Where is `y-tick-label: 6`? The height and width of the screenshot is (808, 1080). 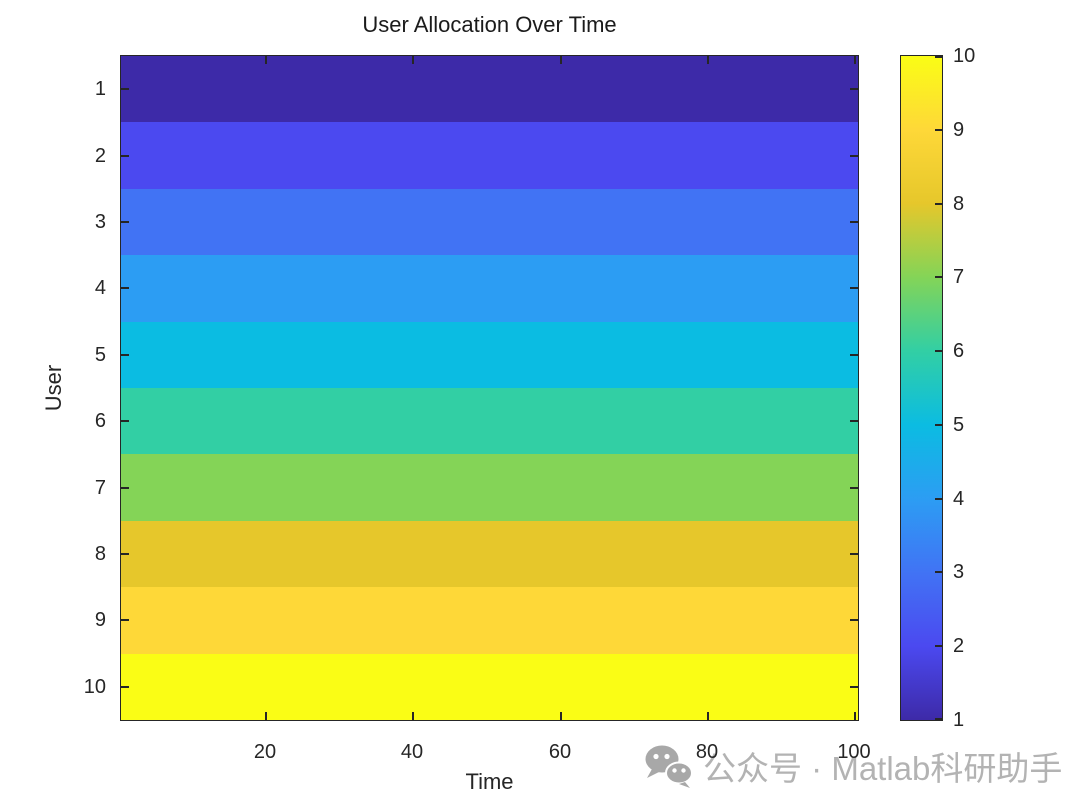
y-tick-label: 6 is located at coordinates (100, 421).